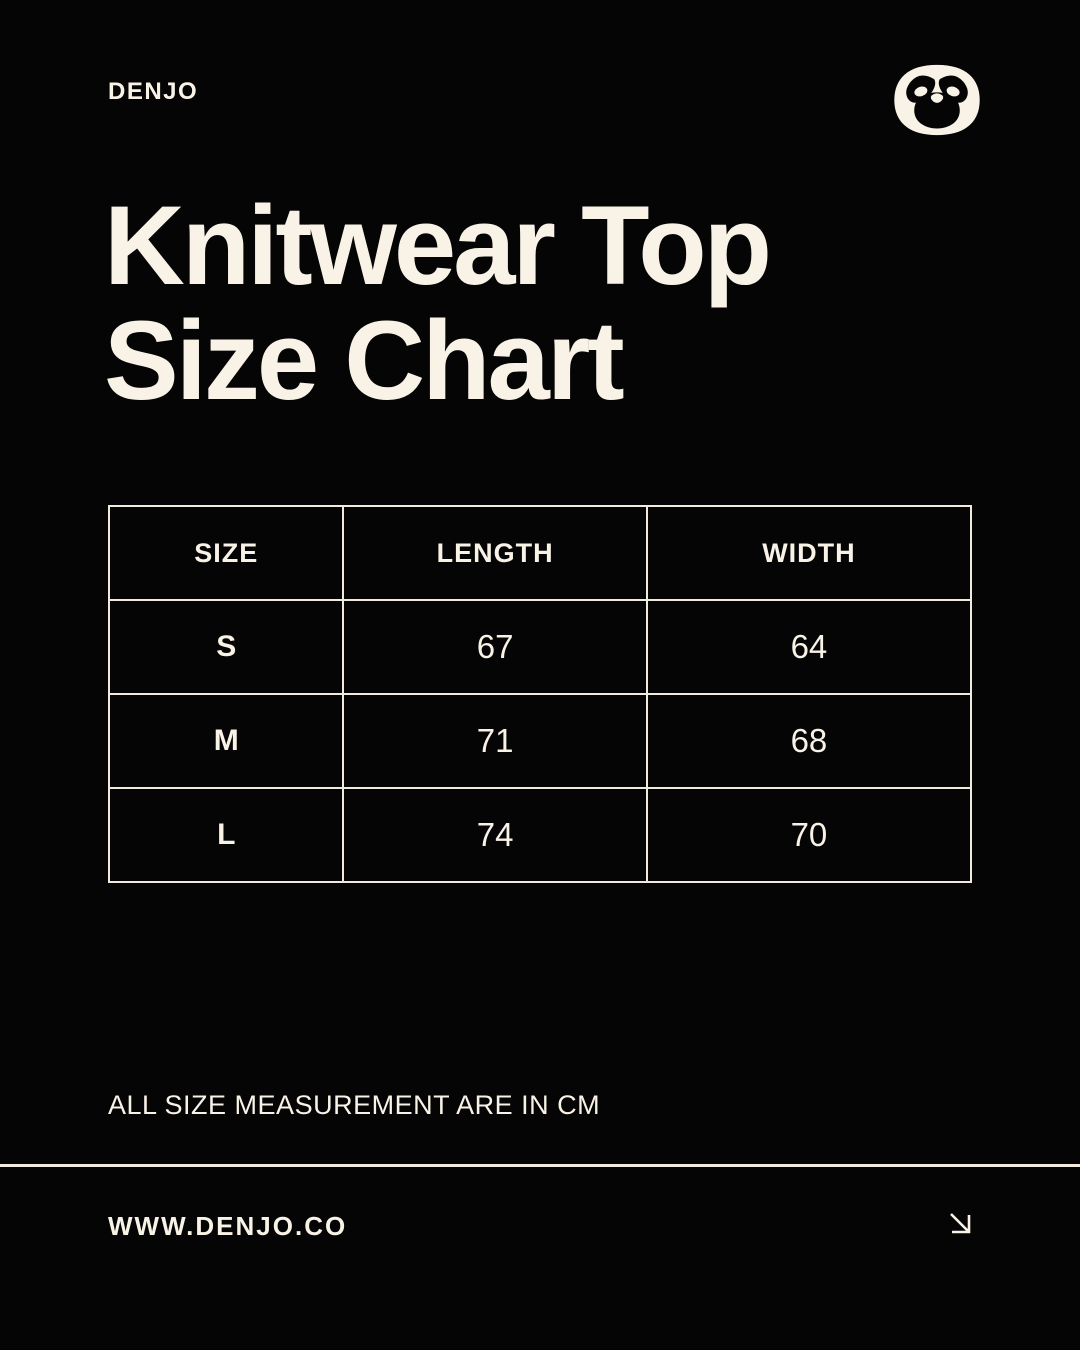  I want to click on page-title: Knitwear Top Size Chart, so click(438, 303).